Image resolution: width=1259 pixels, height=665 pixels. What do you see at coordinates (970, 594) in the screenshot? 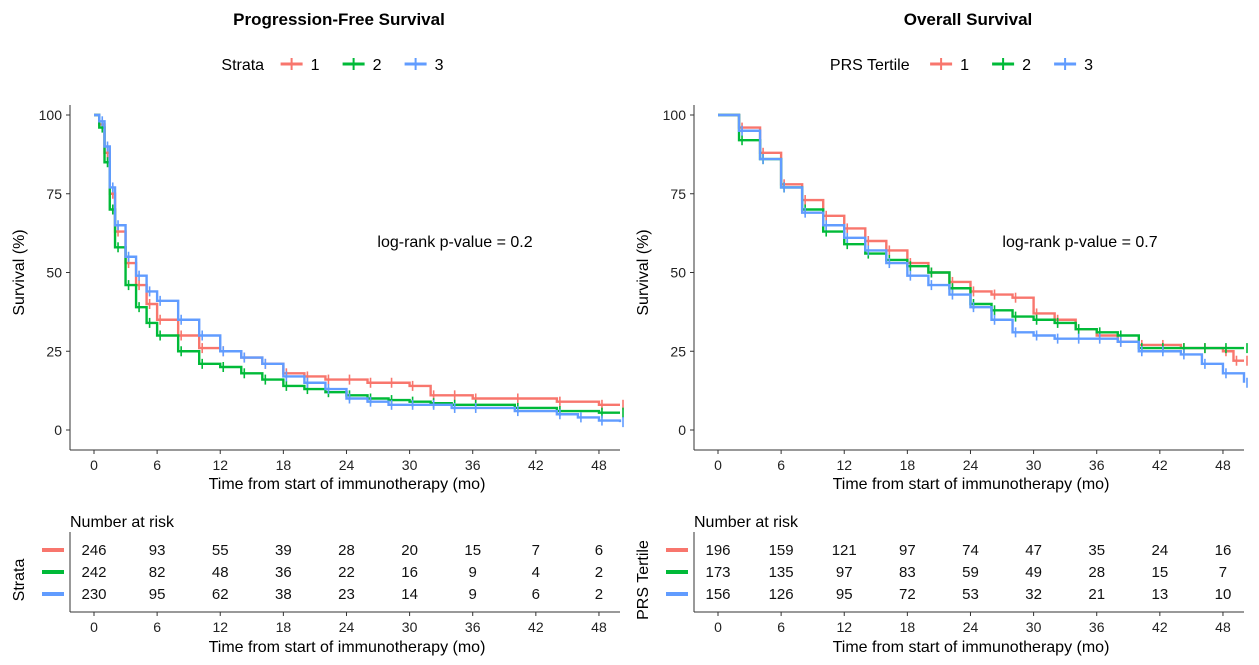
I see `risk-cell: 53` at bounding box center [970, 594].